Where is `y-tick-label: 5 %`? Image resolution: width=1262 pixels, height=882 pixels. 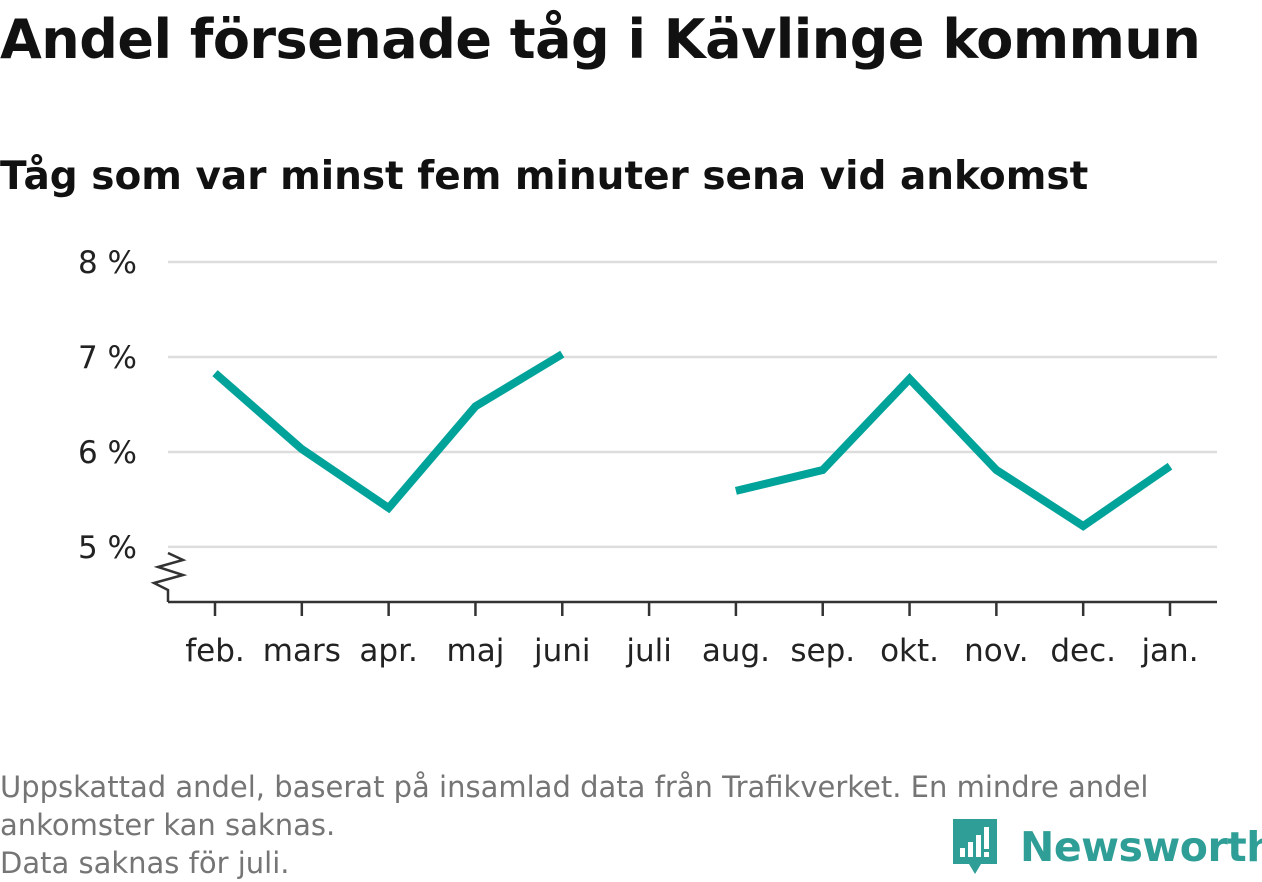
y-tick-label: 5 % is located at coordinates (107, 548).